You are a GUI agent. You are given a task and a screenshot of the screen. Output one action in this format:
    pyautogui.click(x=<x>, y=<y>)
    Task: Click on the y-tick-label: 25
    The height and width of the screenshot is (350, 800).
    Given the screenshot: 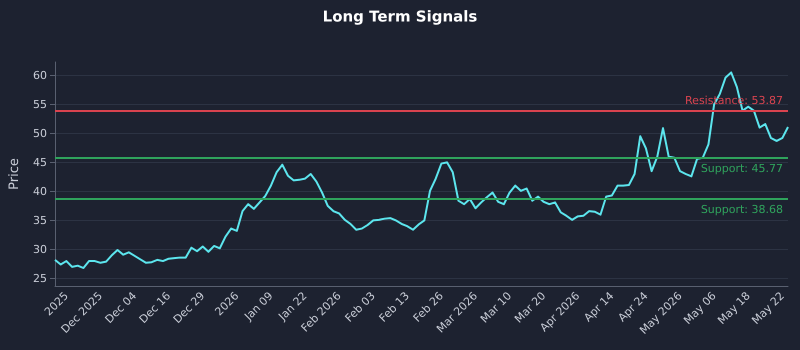 What is the action you would take?
    pyautogui.click(x=40, y=278)
    